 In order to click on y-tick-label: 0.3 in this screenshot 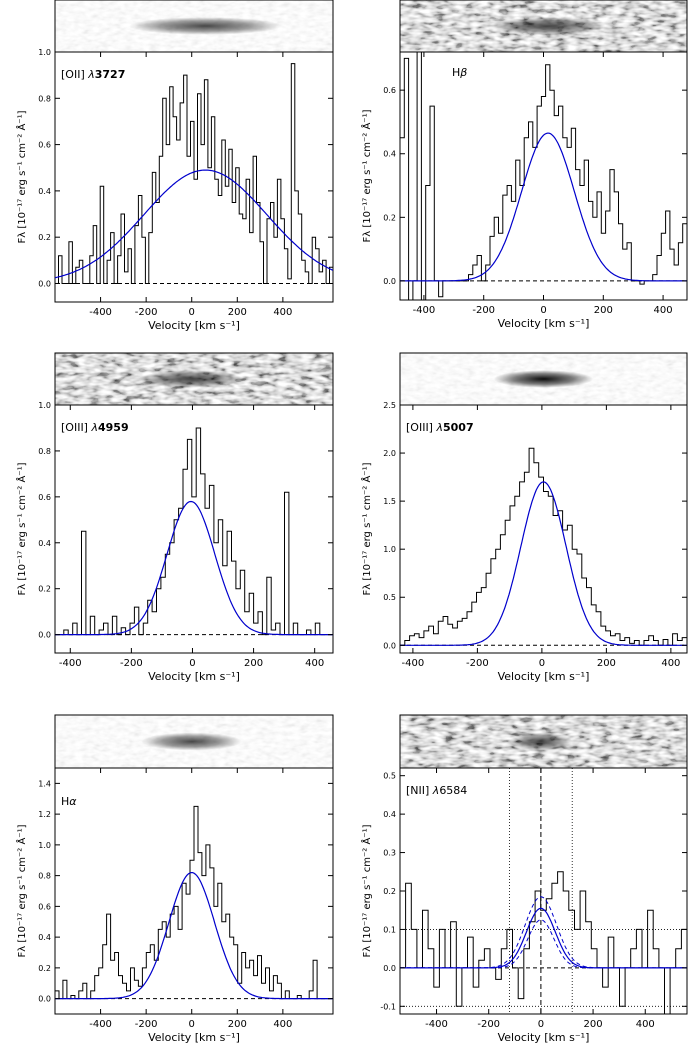, I will do `click(389, 853)`.